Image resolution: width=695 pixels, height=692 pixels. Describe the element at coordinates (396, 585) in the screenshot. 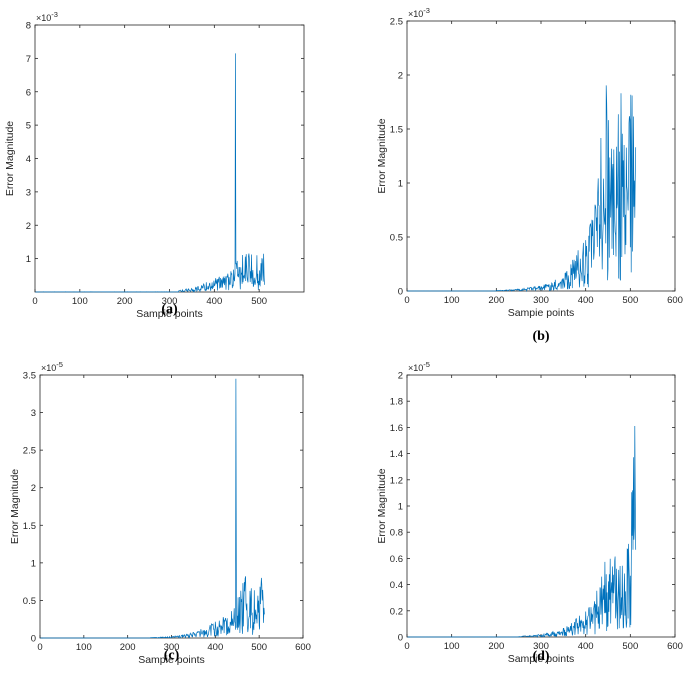

I see `y-tick-label: 0.4` at that location.